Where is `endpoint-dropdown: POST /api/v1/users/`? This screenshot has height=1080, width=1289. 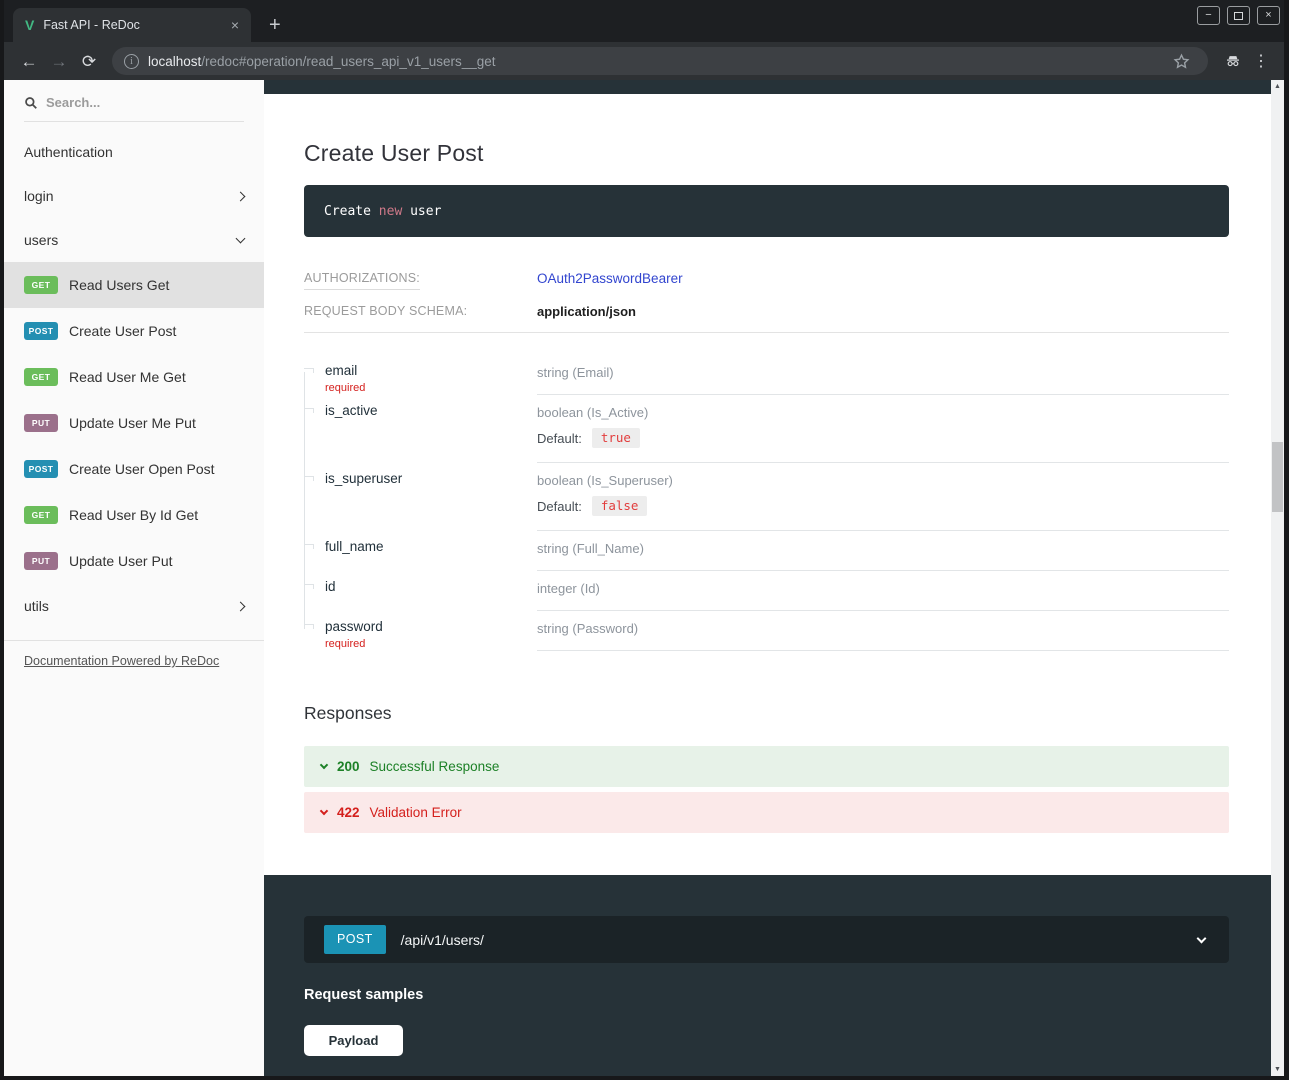 endpoint-dropdown: POST /api/v1/users/ is located at coordinates (766, 939).